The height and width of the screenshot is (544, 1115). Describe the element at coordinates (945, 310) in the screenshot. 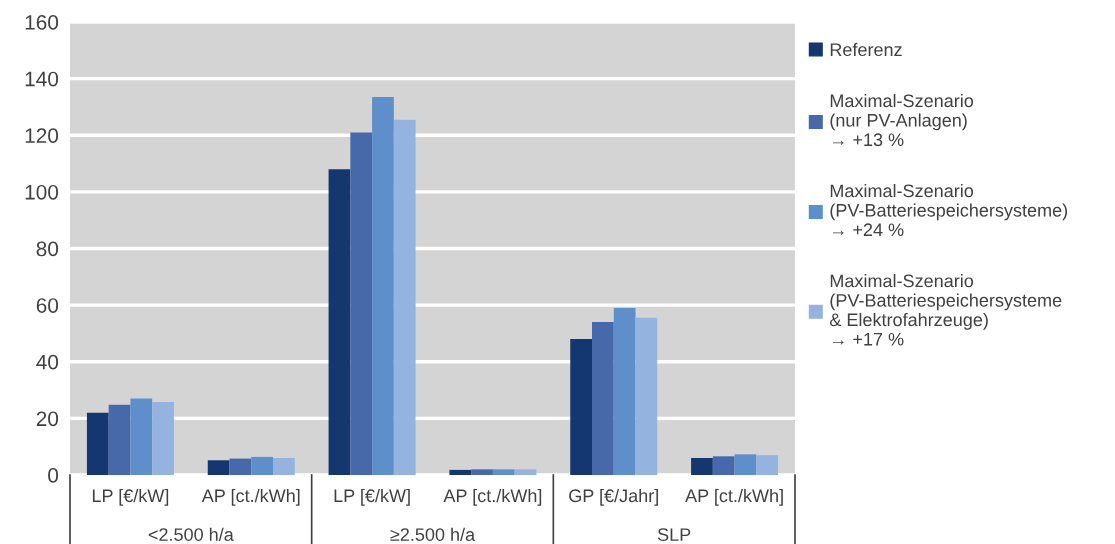

I see `legend-label: Maximal-Szenario (PV-Batteriespeichersysteme & Elektrofahrzeuge) → +17 %` at that location.